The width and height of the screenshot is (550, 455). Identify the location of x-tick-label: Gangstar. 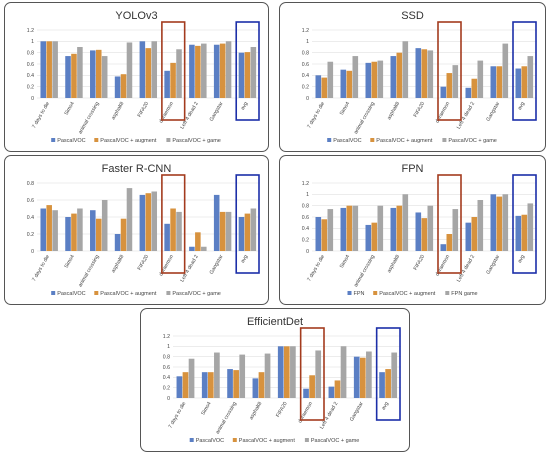
(493, 265).